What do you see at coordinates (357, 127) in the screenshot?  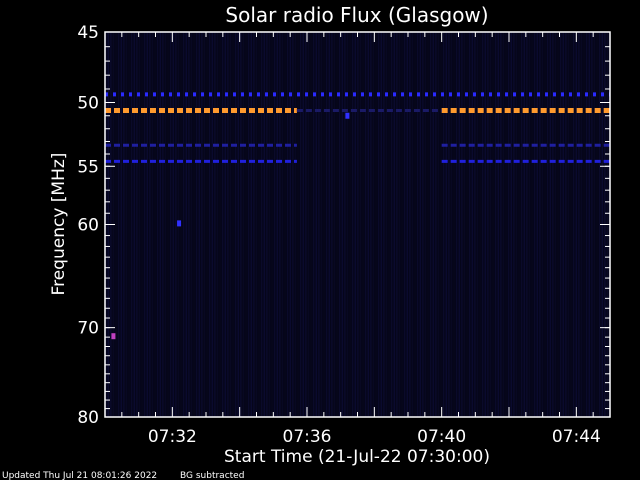 I see `interference-bands` at bounding box center [357, 127].